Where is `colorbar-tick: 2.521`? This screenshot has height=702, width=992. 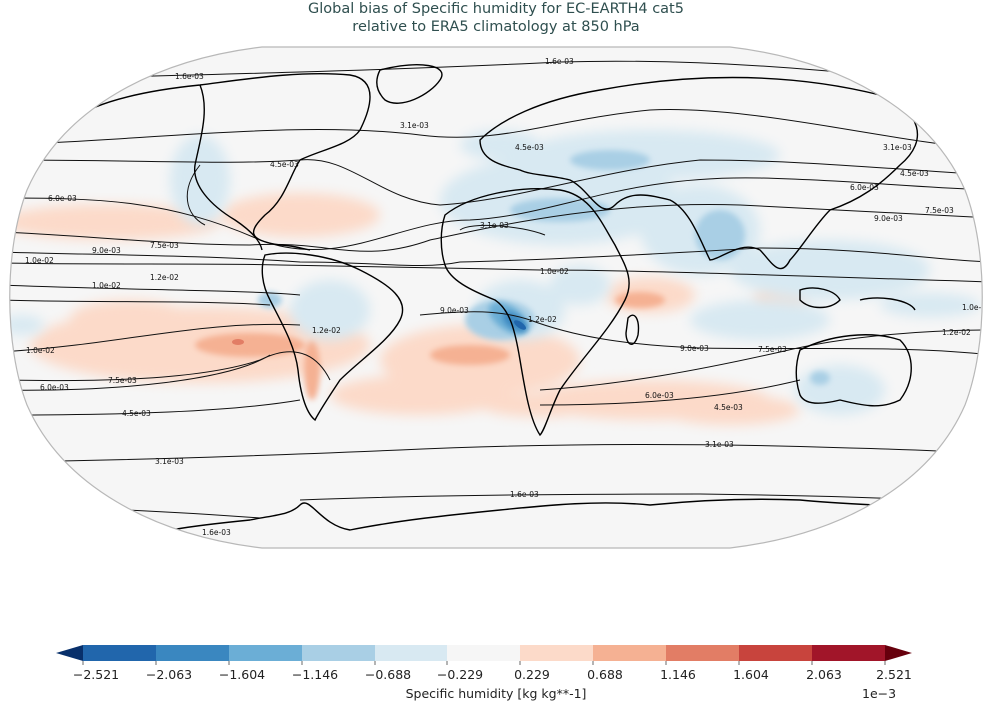
colorbar-tick: 2.521 is located at coordinates (894, 674).